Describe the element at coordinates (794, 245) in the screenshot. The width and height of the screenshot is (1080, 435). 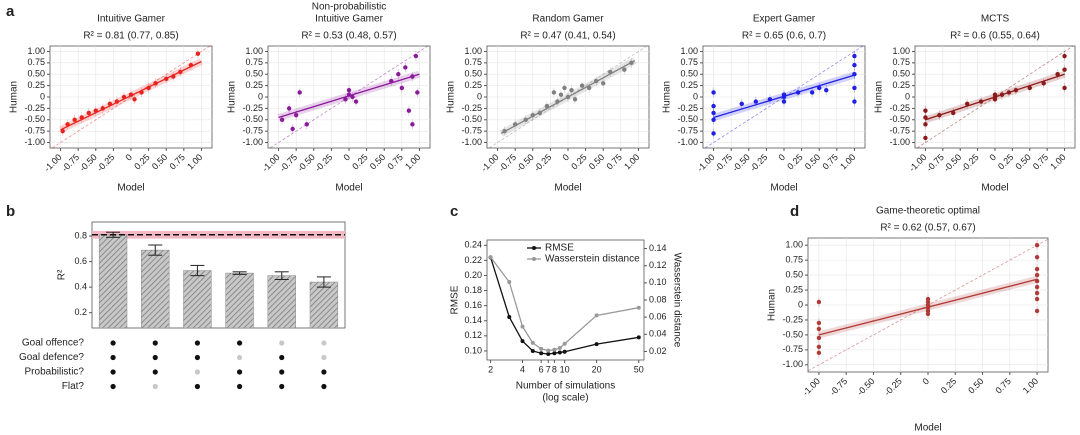
I see `y-tick-label: 1.00` at that location.